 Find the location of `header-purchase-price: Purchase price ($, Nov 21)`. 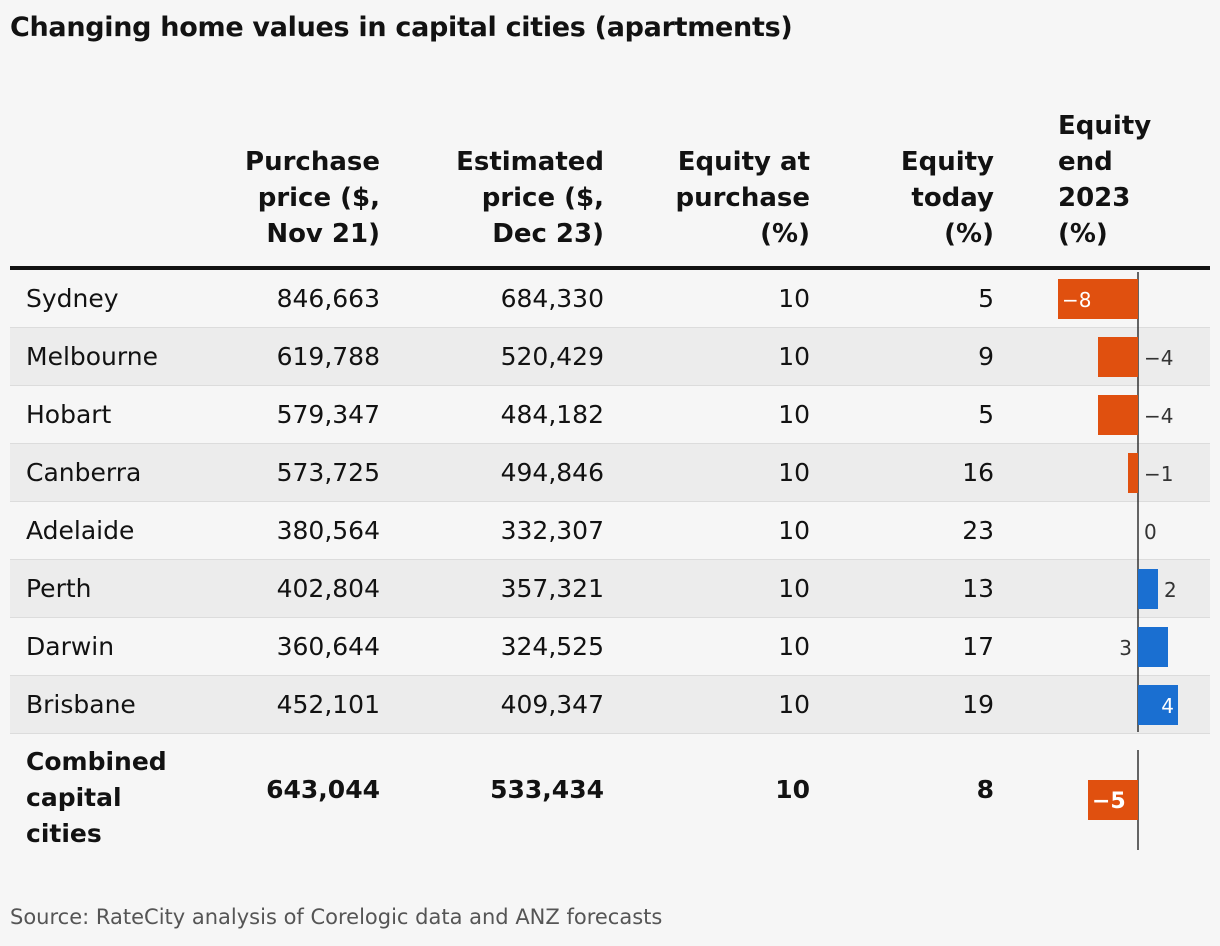

header-purchase-price: Purchase price ($, Nov 21) is located at coordinates (312, 198).